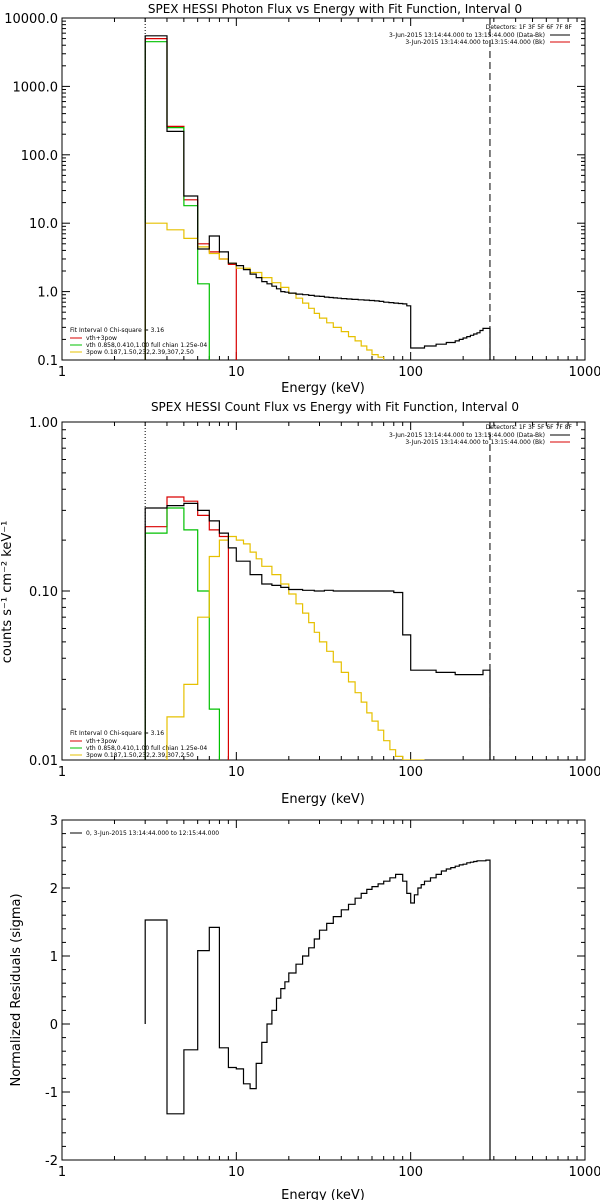 This screenshot has width=600, height=1204. I want to click on count-series-vth-3pow, so click(186, 628).